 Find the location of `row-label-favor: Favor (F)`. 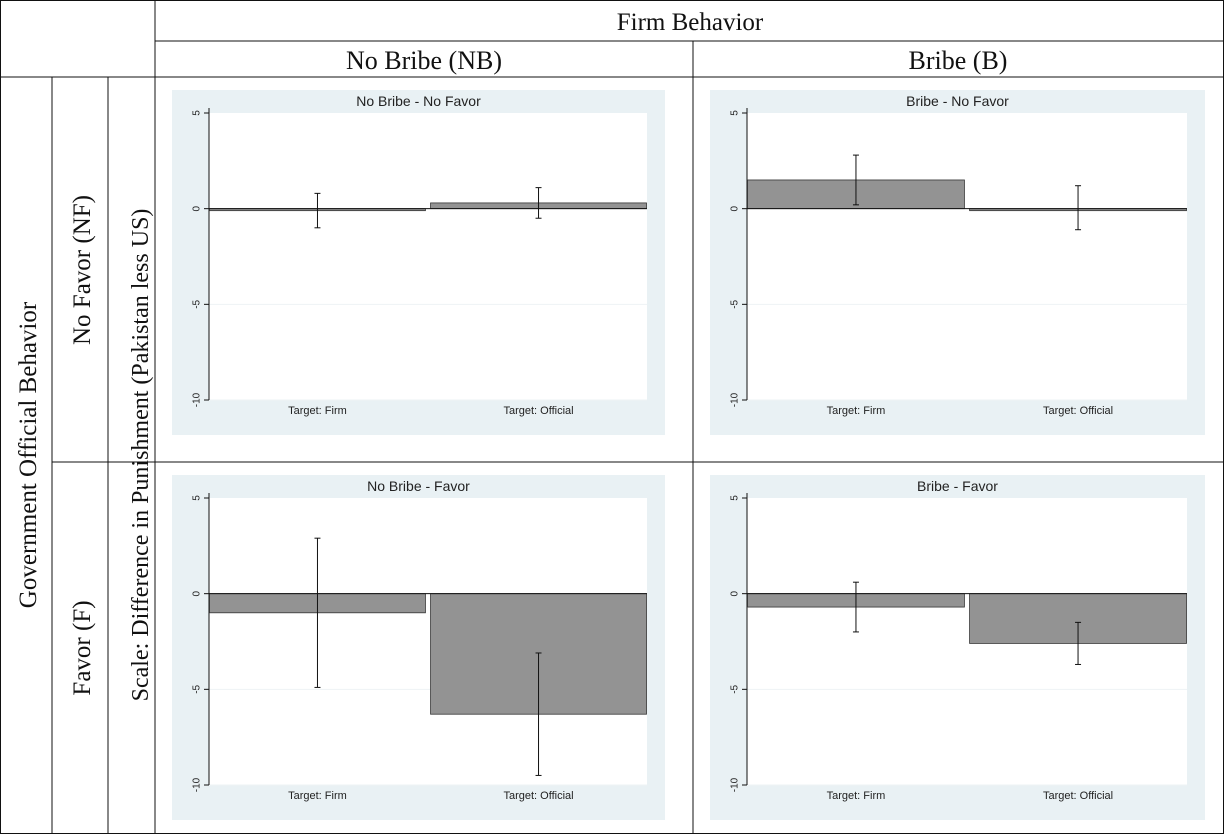

row-label-favor: Favor (F) is located at coordinates (82, 647).